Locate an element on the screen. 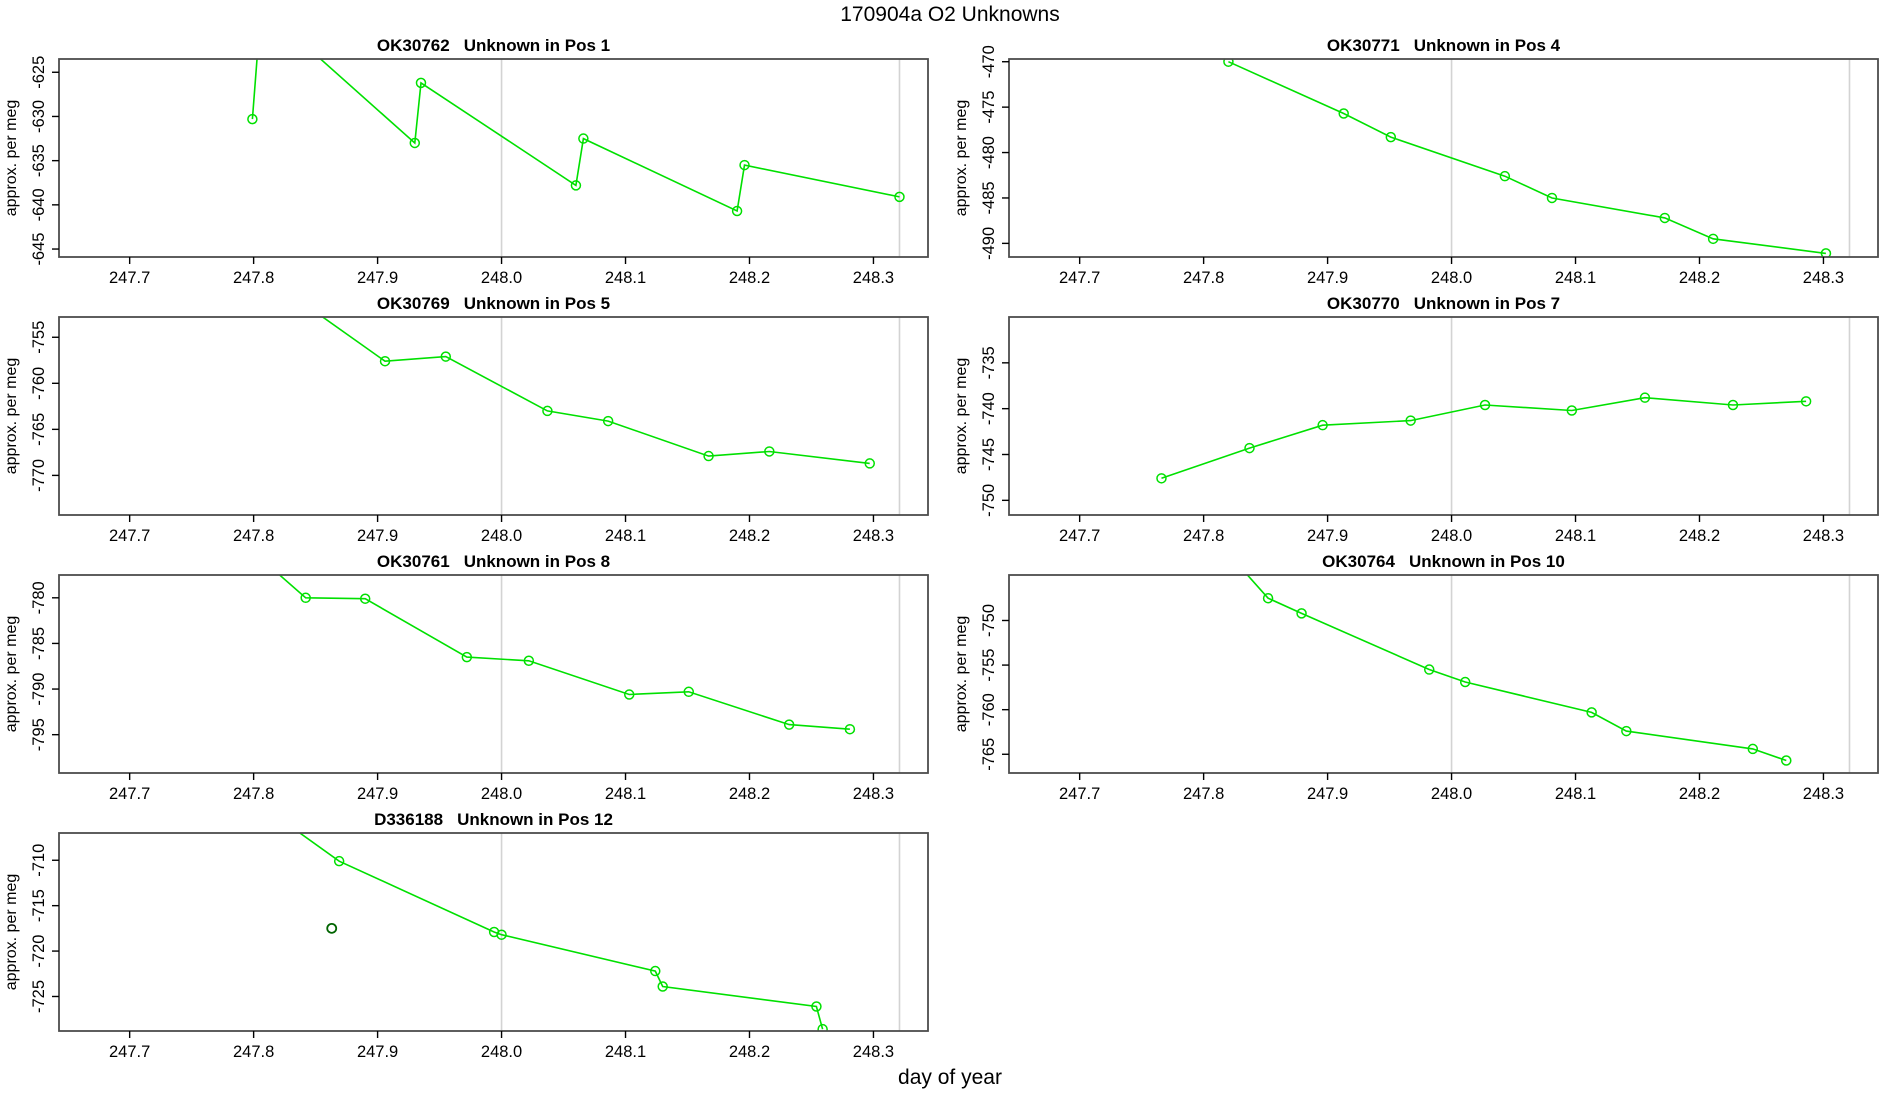 This screenshot has height=1100, width=1900. y-tick-label: -755 is located at coordinates (989, 665).